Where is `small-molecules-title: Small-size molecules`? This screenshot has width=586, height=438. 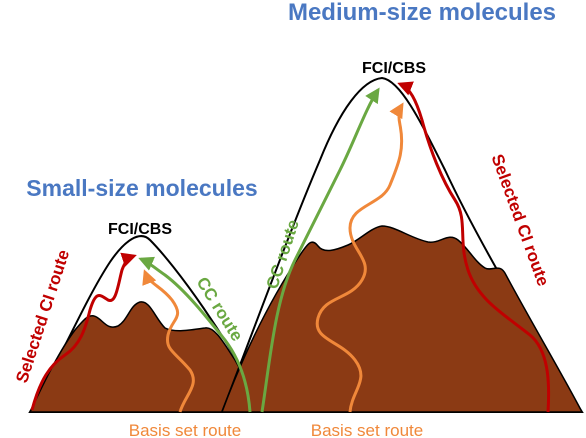
small-molecules-title: Small-size molecules is located at coordinates (141, 188).